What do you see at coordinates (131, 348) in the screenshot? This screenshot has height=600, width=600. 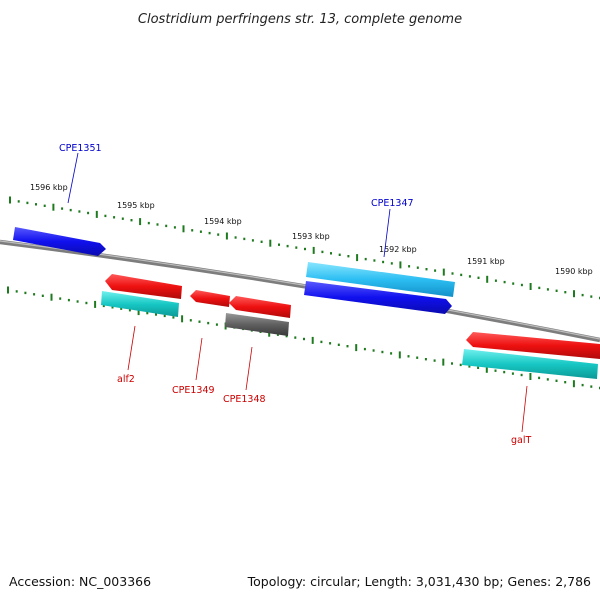 I see `gene-alf2-leader` at bounding box center [131, 348].